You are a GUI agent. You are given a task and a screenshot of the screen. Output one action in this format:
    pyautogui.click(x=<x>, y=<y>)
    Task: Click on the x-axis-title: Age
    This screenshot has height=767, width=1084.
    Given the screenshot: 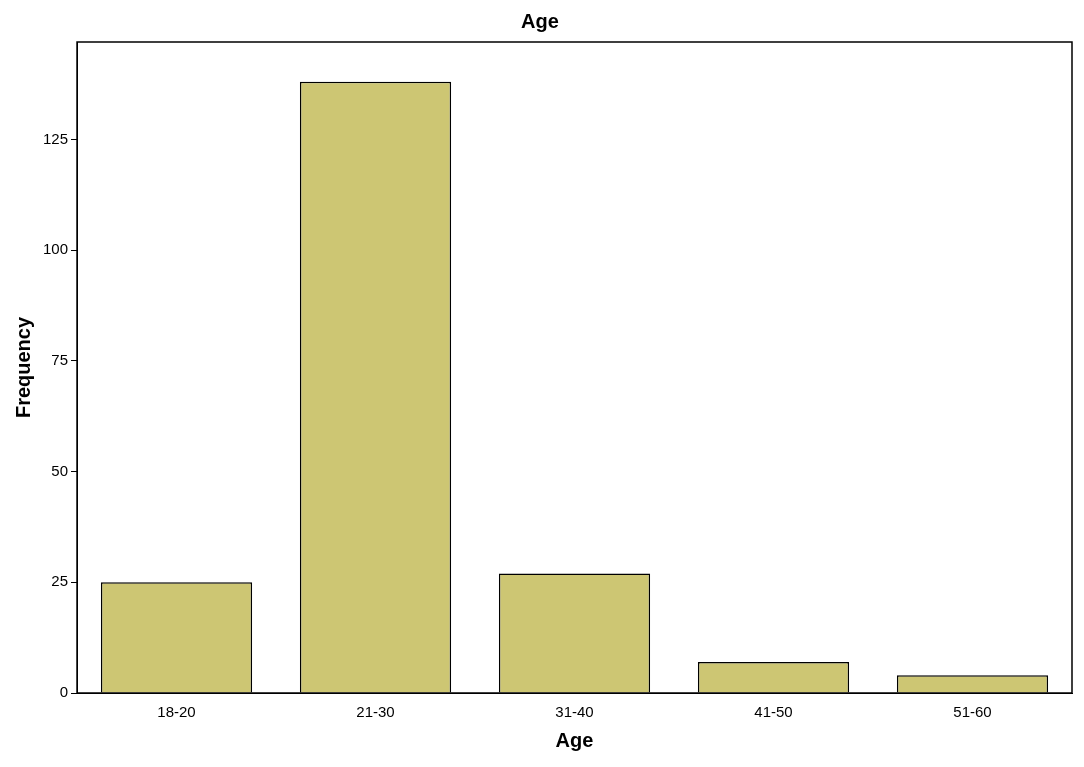 What is the action you would take?
    pyautogui.click(x=574, y=739)
    